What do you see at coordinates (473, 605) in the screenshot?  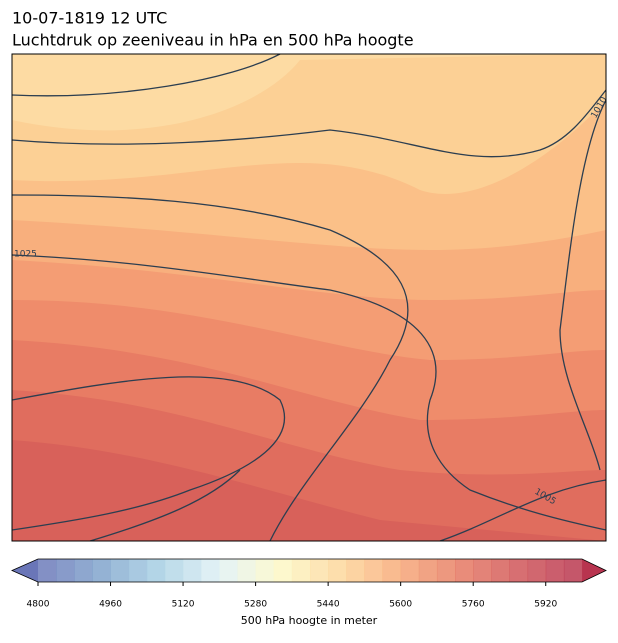 I see `tick-label: 5760` at bounding box center [473, 605].